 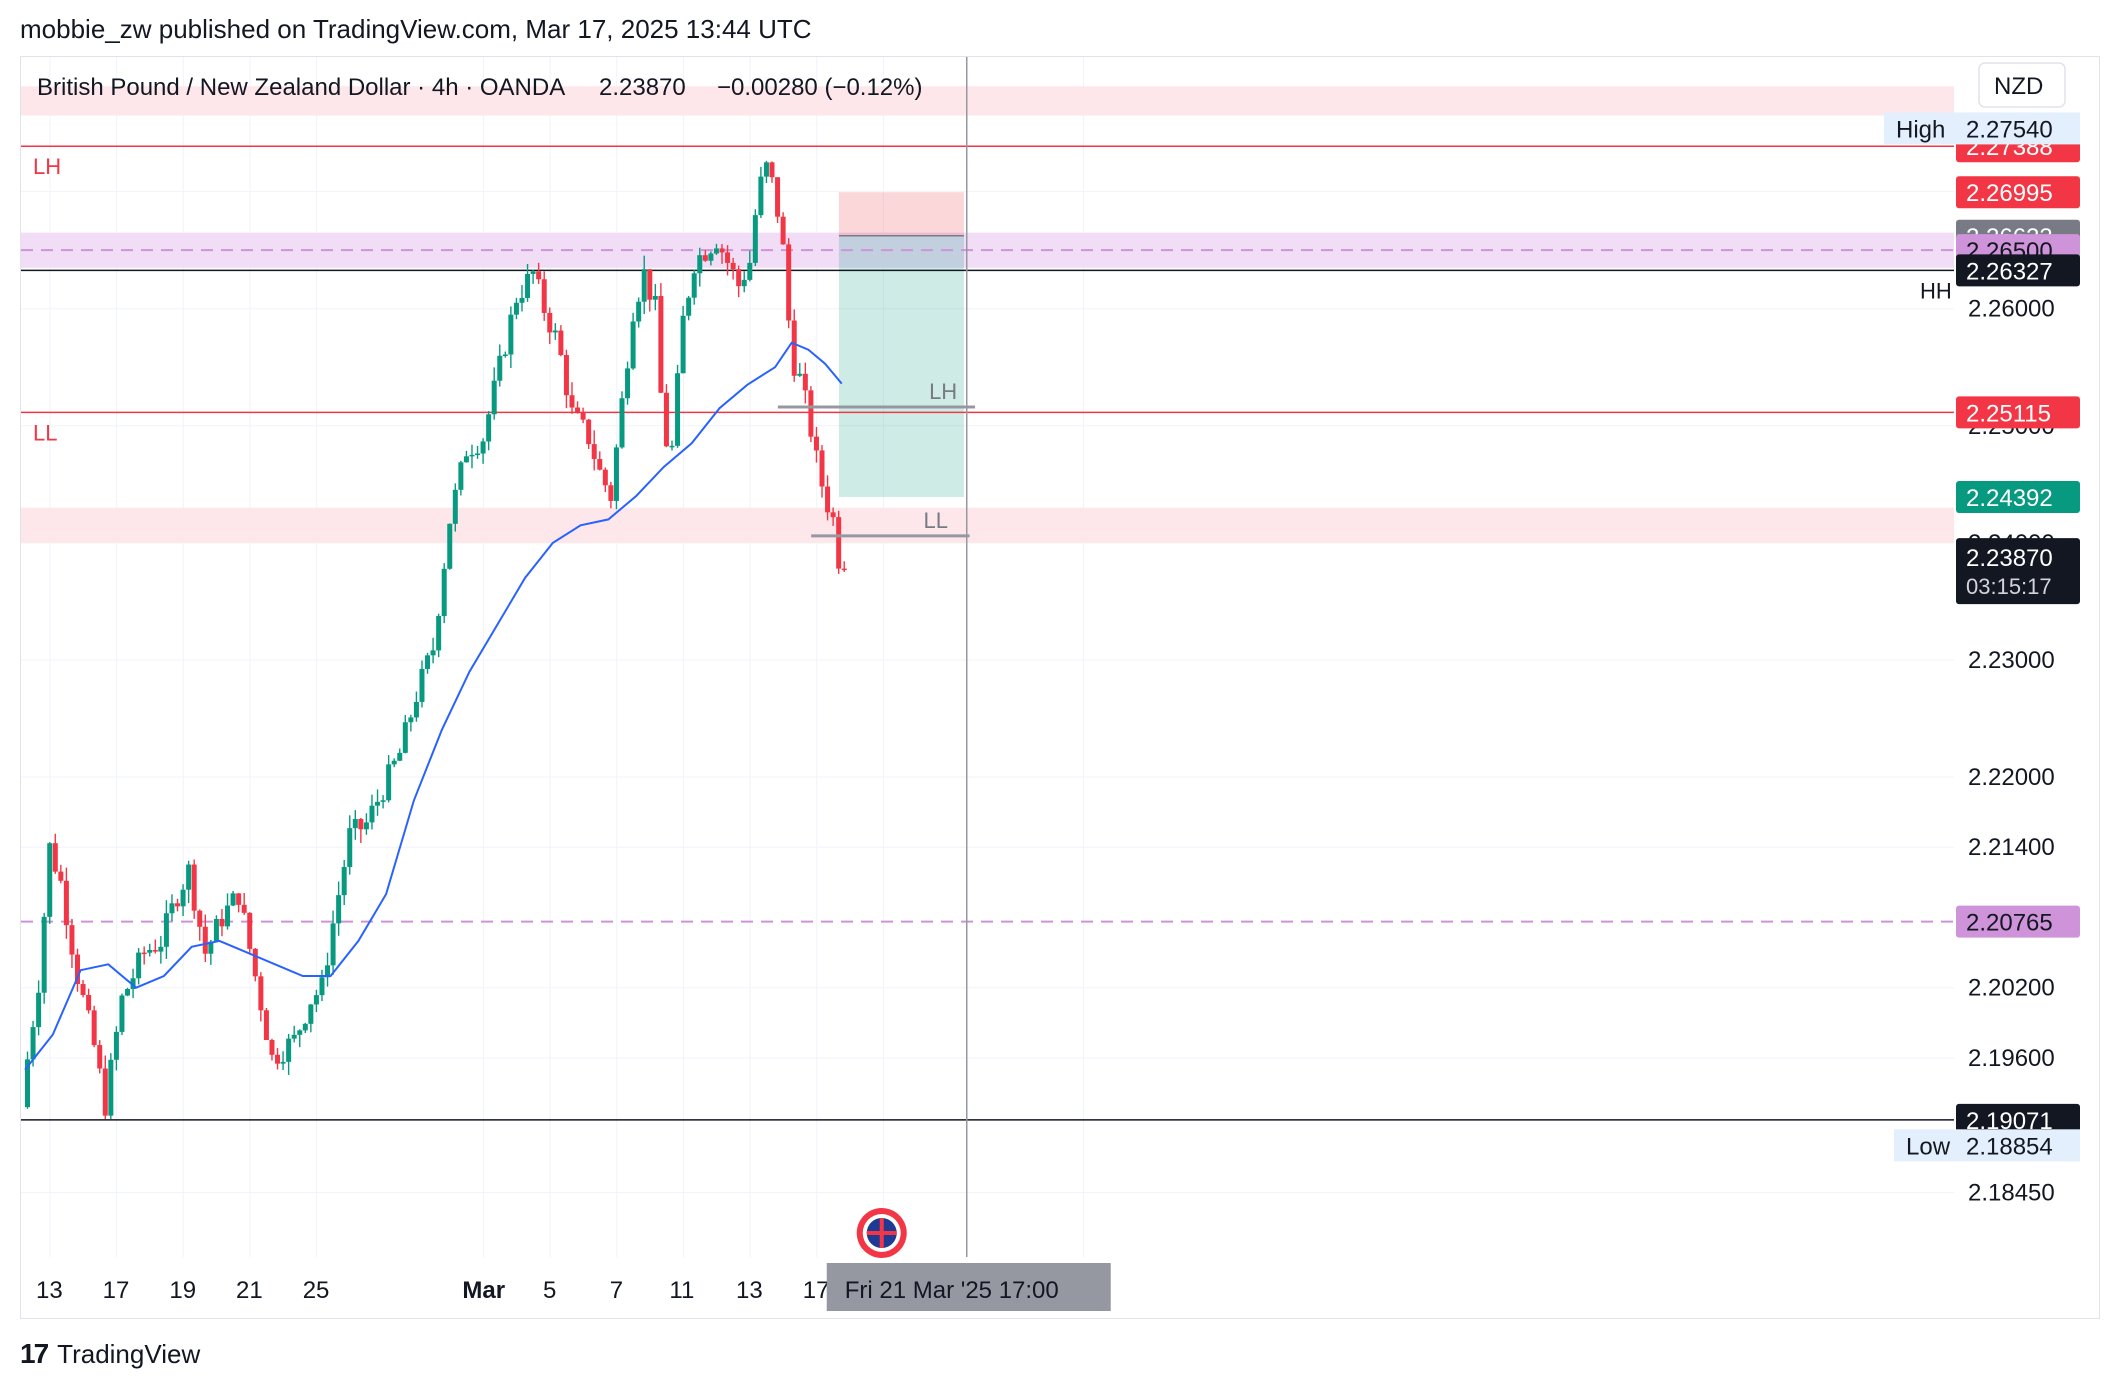 I want to click on zone-band, so click(x=987, y=525).